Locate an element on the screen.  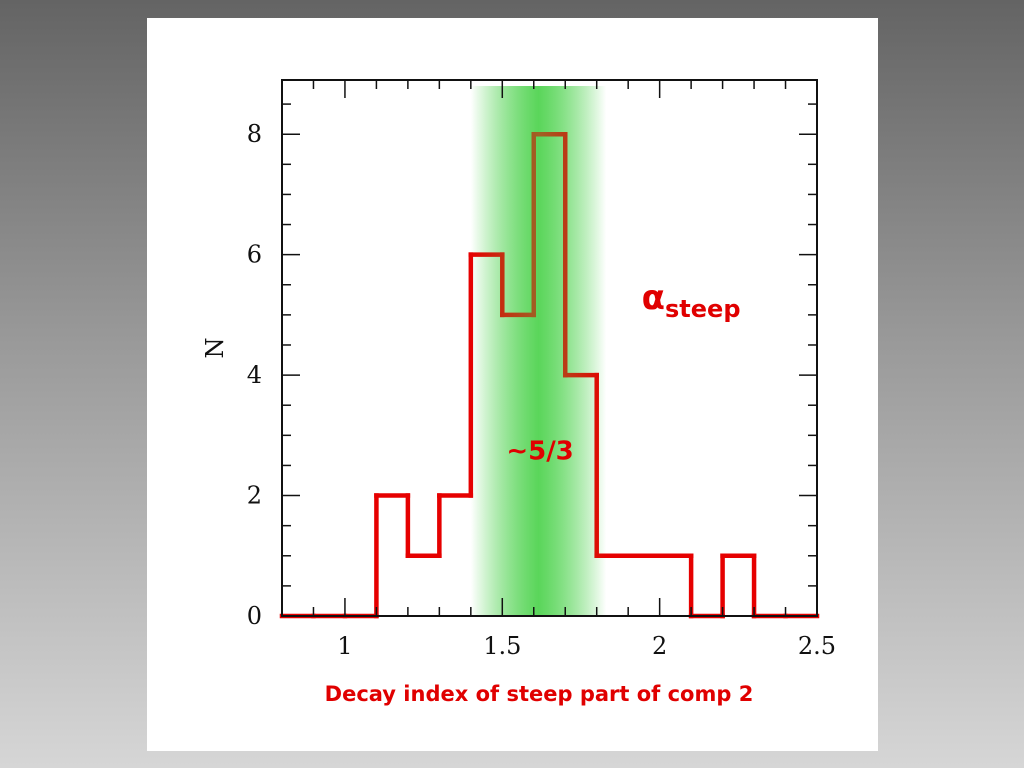
y-tick-label: 6 is located at coordinates (254, 255).